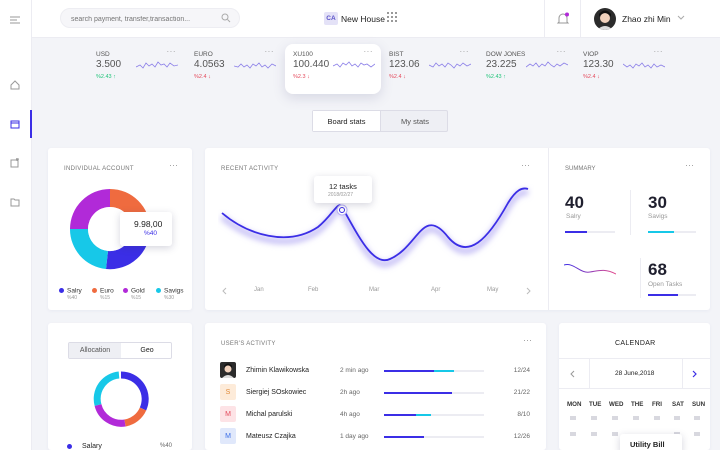 This screenshot has height=450, width=720. Describe the element at coordinates (331, 18) in the screenshot. I see `workspace-badge: CA` at that location.